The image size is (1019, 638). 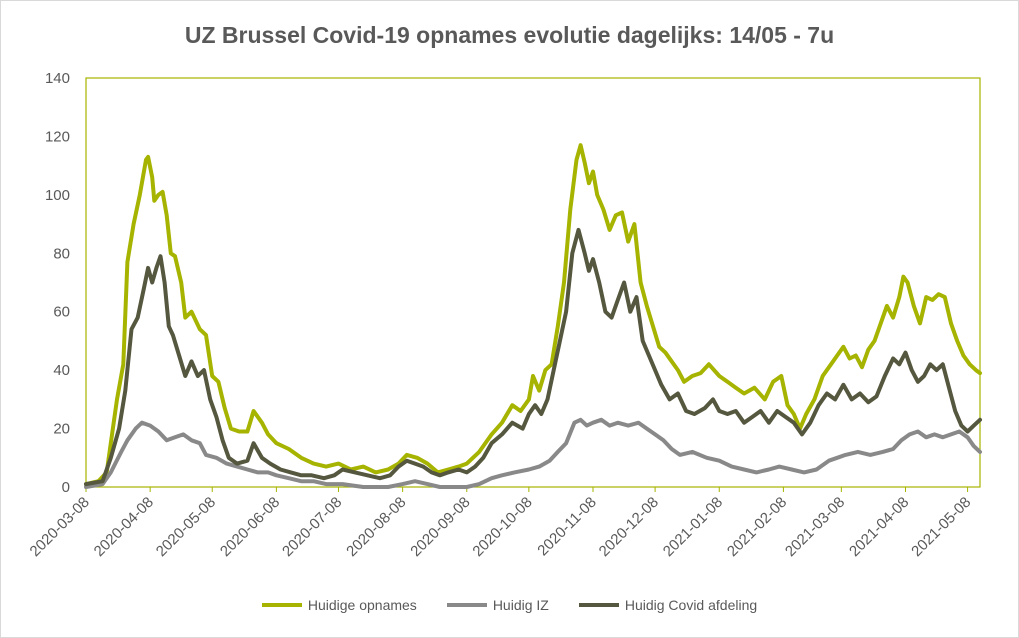 What do you see at coordinates (757, 527) in the screenshot?
I see `x-tick-label: 2021-02-08` at bounding box center [757, 527].